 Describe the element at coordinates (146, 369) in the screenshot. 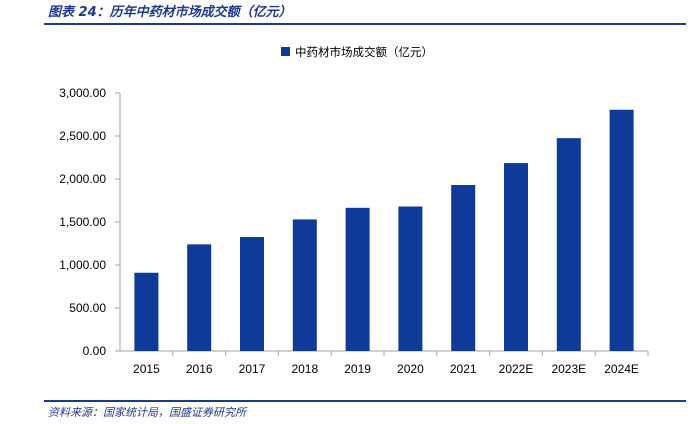

I see `x-tick-label: 2015` at that location.